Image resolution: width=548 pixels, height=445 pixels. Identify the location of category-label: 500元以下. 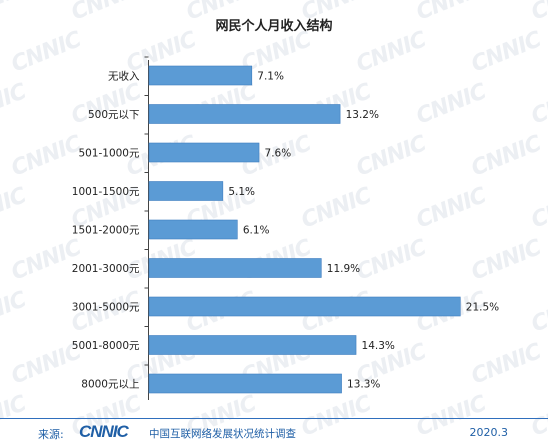
(114, 115).